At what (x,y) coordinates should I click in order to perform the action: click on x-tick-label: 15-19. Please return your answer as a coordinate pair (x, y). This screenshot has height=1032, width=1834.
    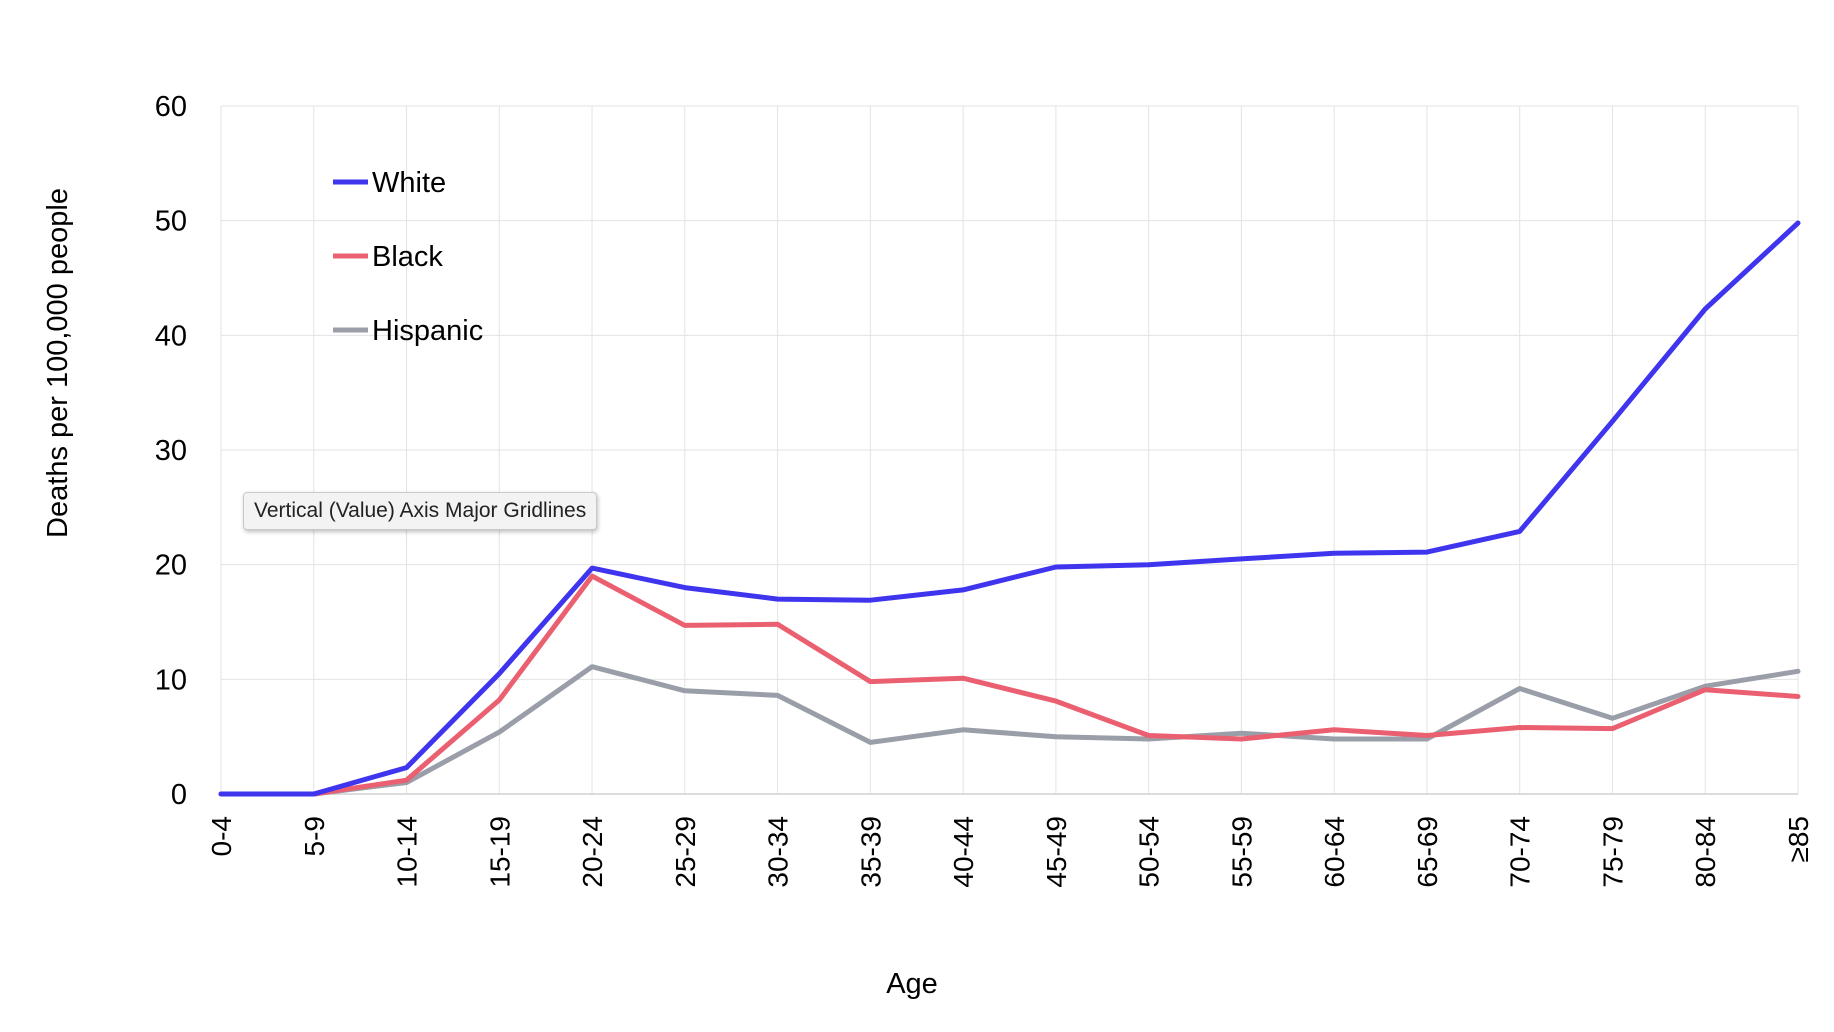
    Looking at the image, I should click on (499, 852).